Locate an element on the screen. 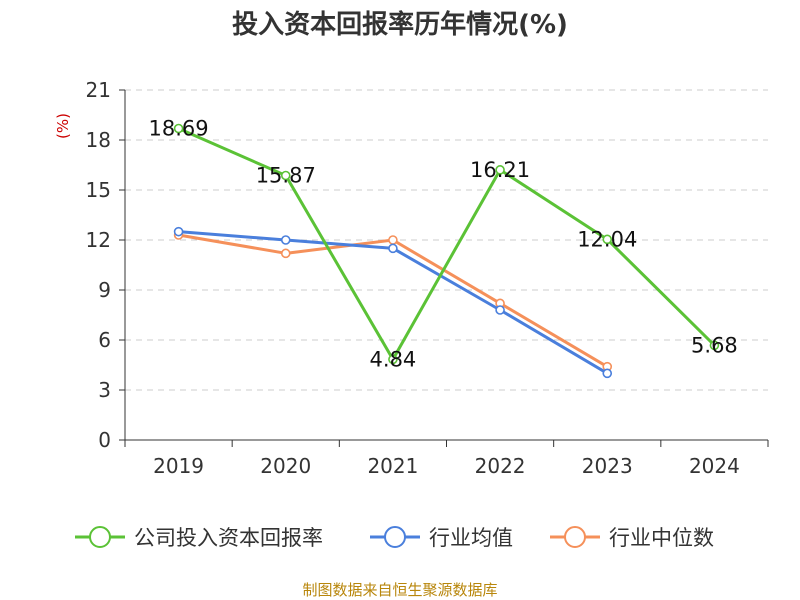  data-label: 15.87 is located at coordinates (286, 176).